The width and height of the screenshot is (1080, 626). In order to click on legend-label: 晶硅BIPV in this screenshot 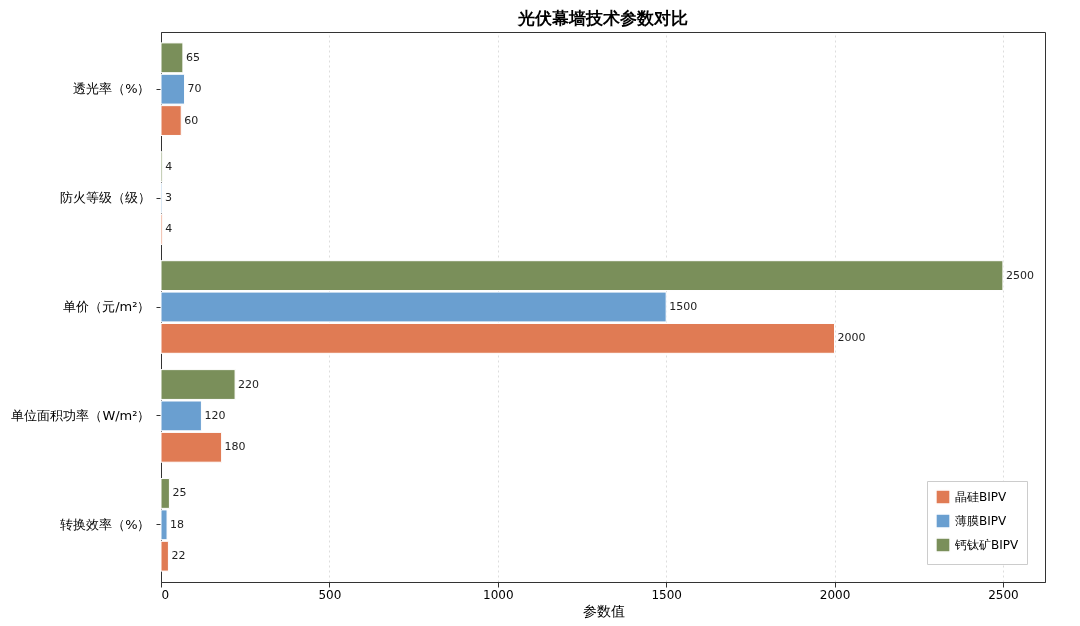, I will do `click(981, 497)`.